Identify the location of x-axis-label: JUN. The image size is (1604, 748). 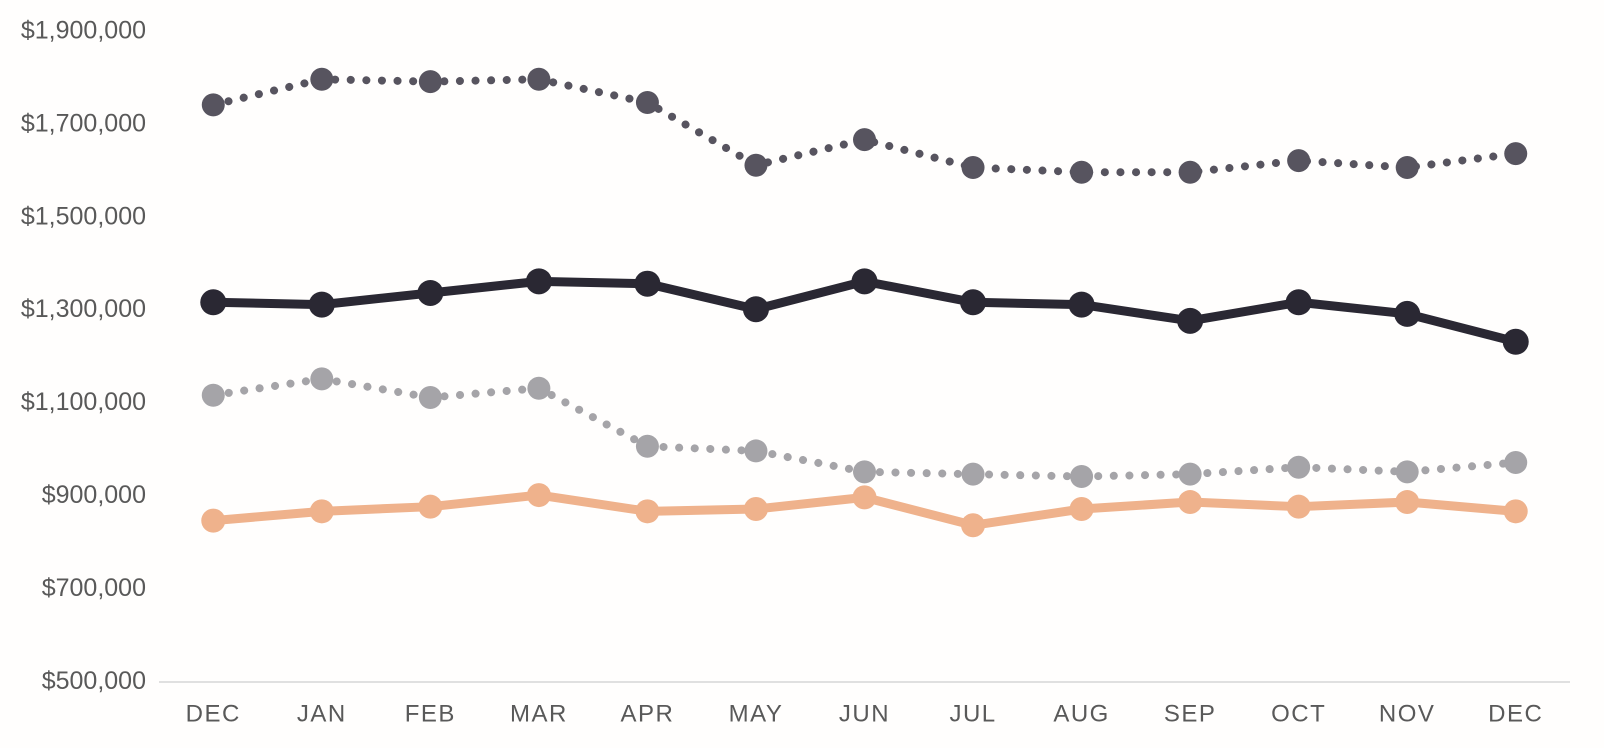
(864, 714).